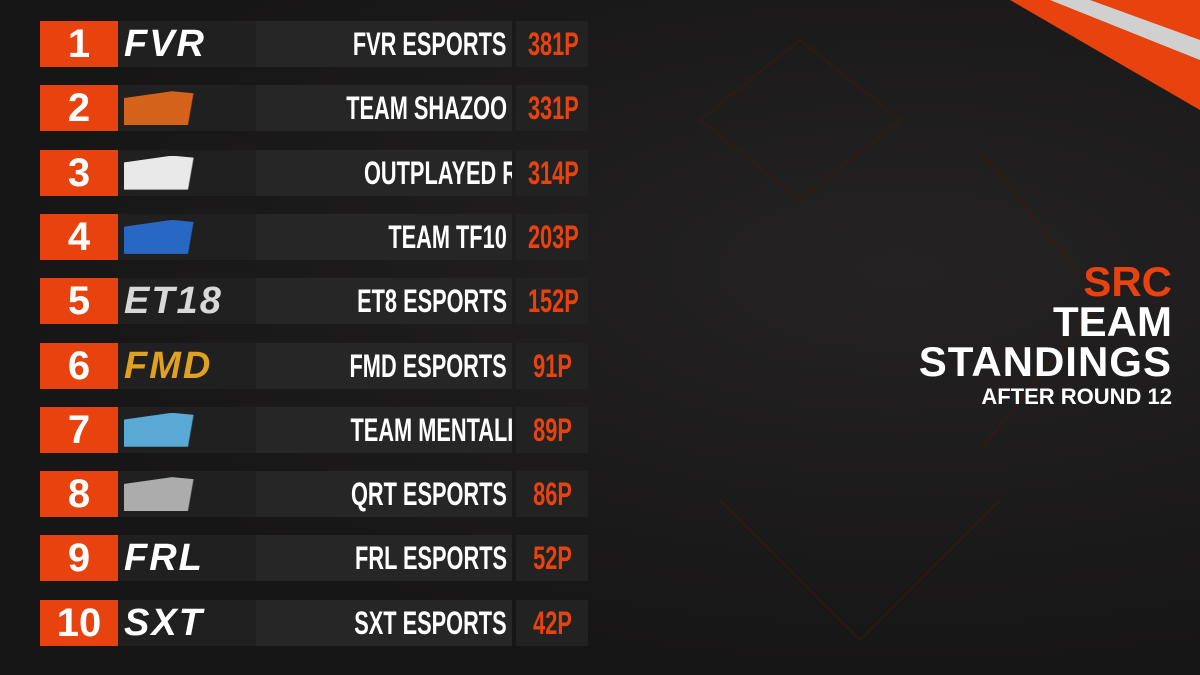  I want to click on team-logo: FRL, so click(187, 558).